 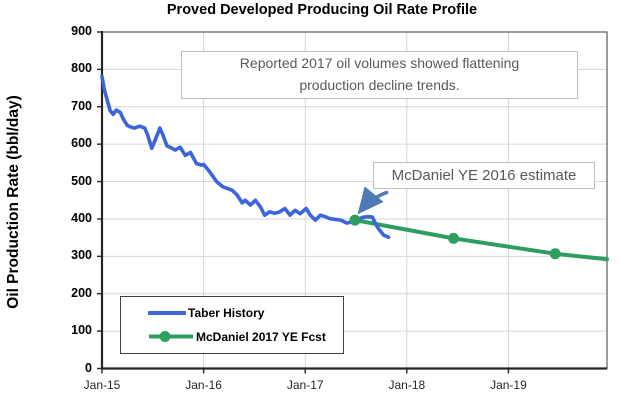 What do you see at coordinates (373, 200) in the screenshot?
I see `annotation-arrow` at bounding box center [373, 200].